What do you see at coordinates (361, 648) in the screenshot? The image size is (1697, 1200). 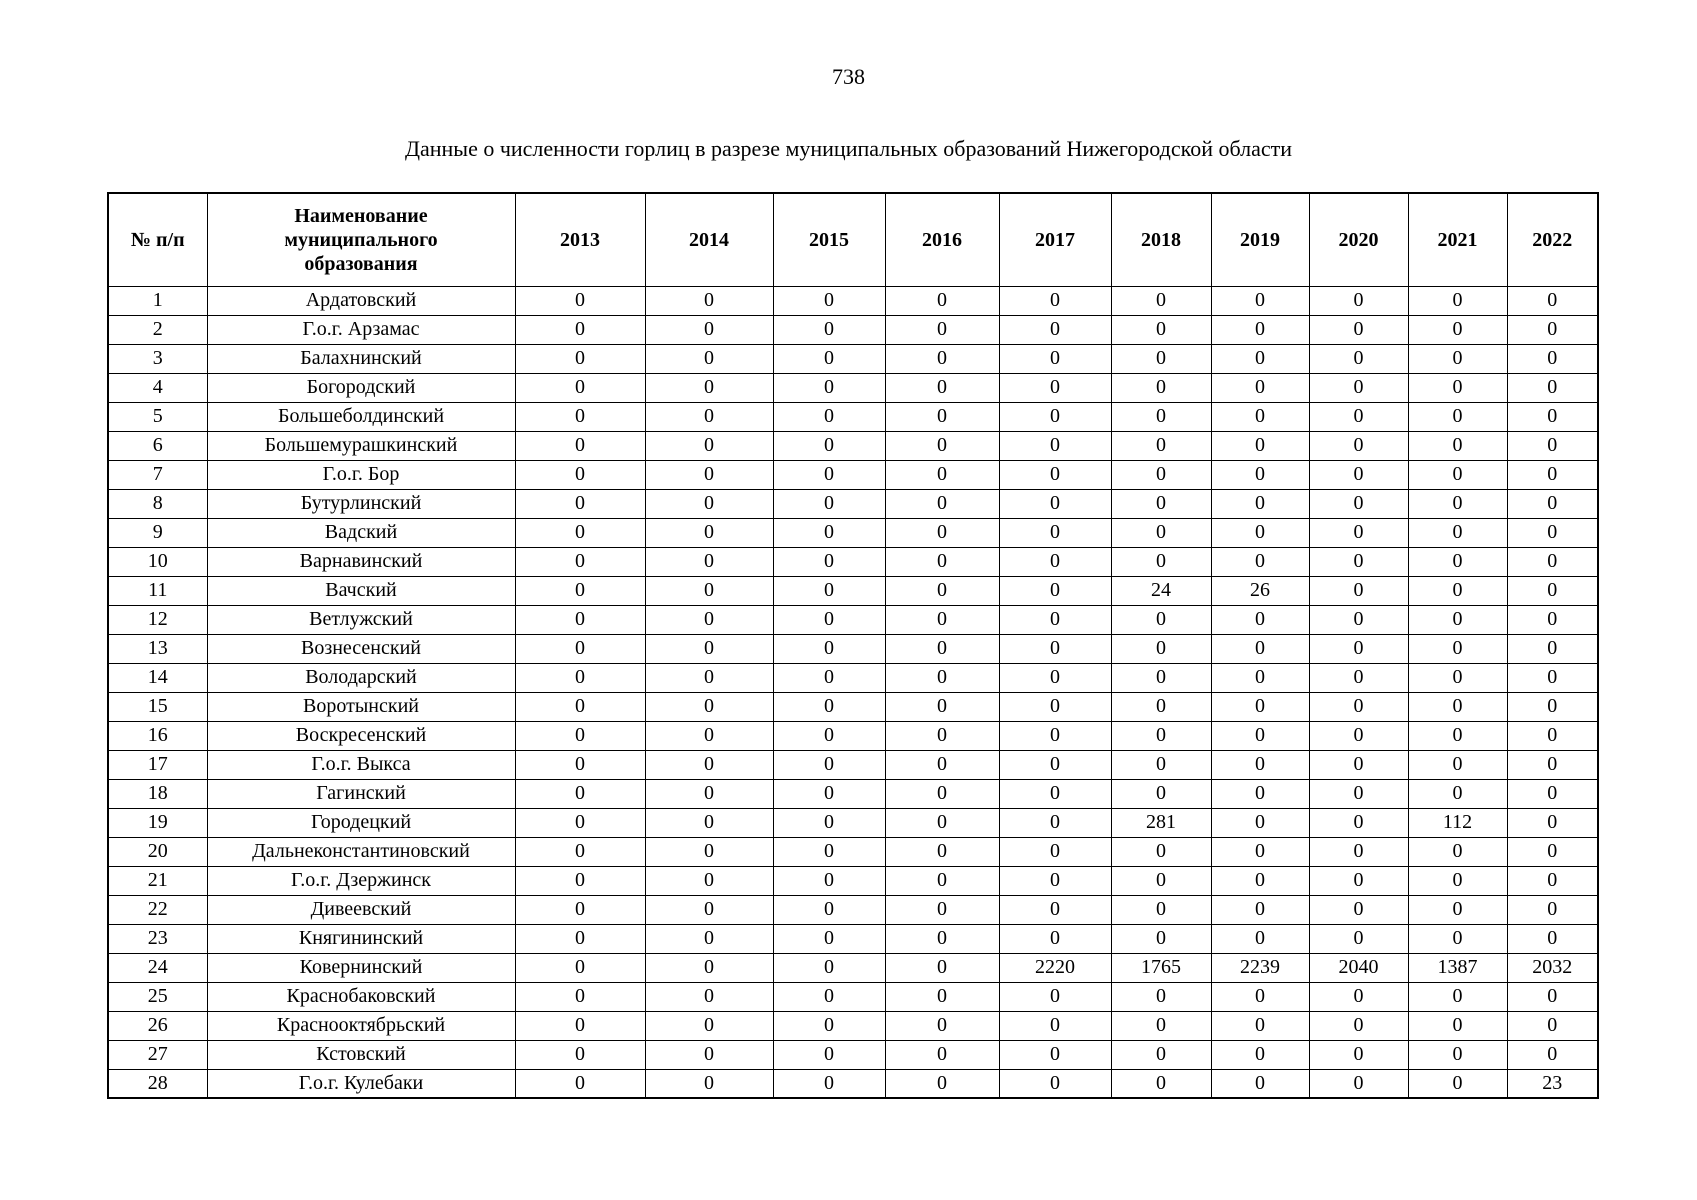 I see `cell-municipality-name: Вознесенский` at bounding box center [361, 648].